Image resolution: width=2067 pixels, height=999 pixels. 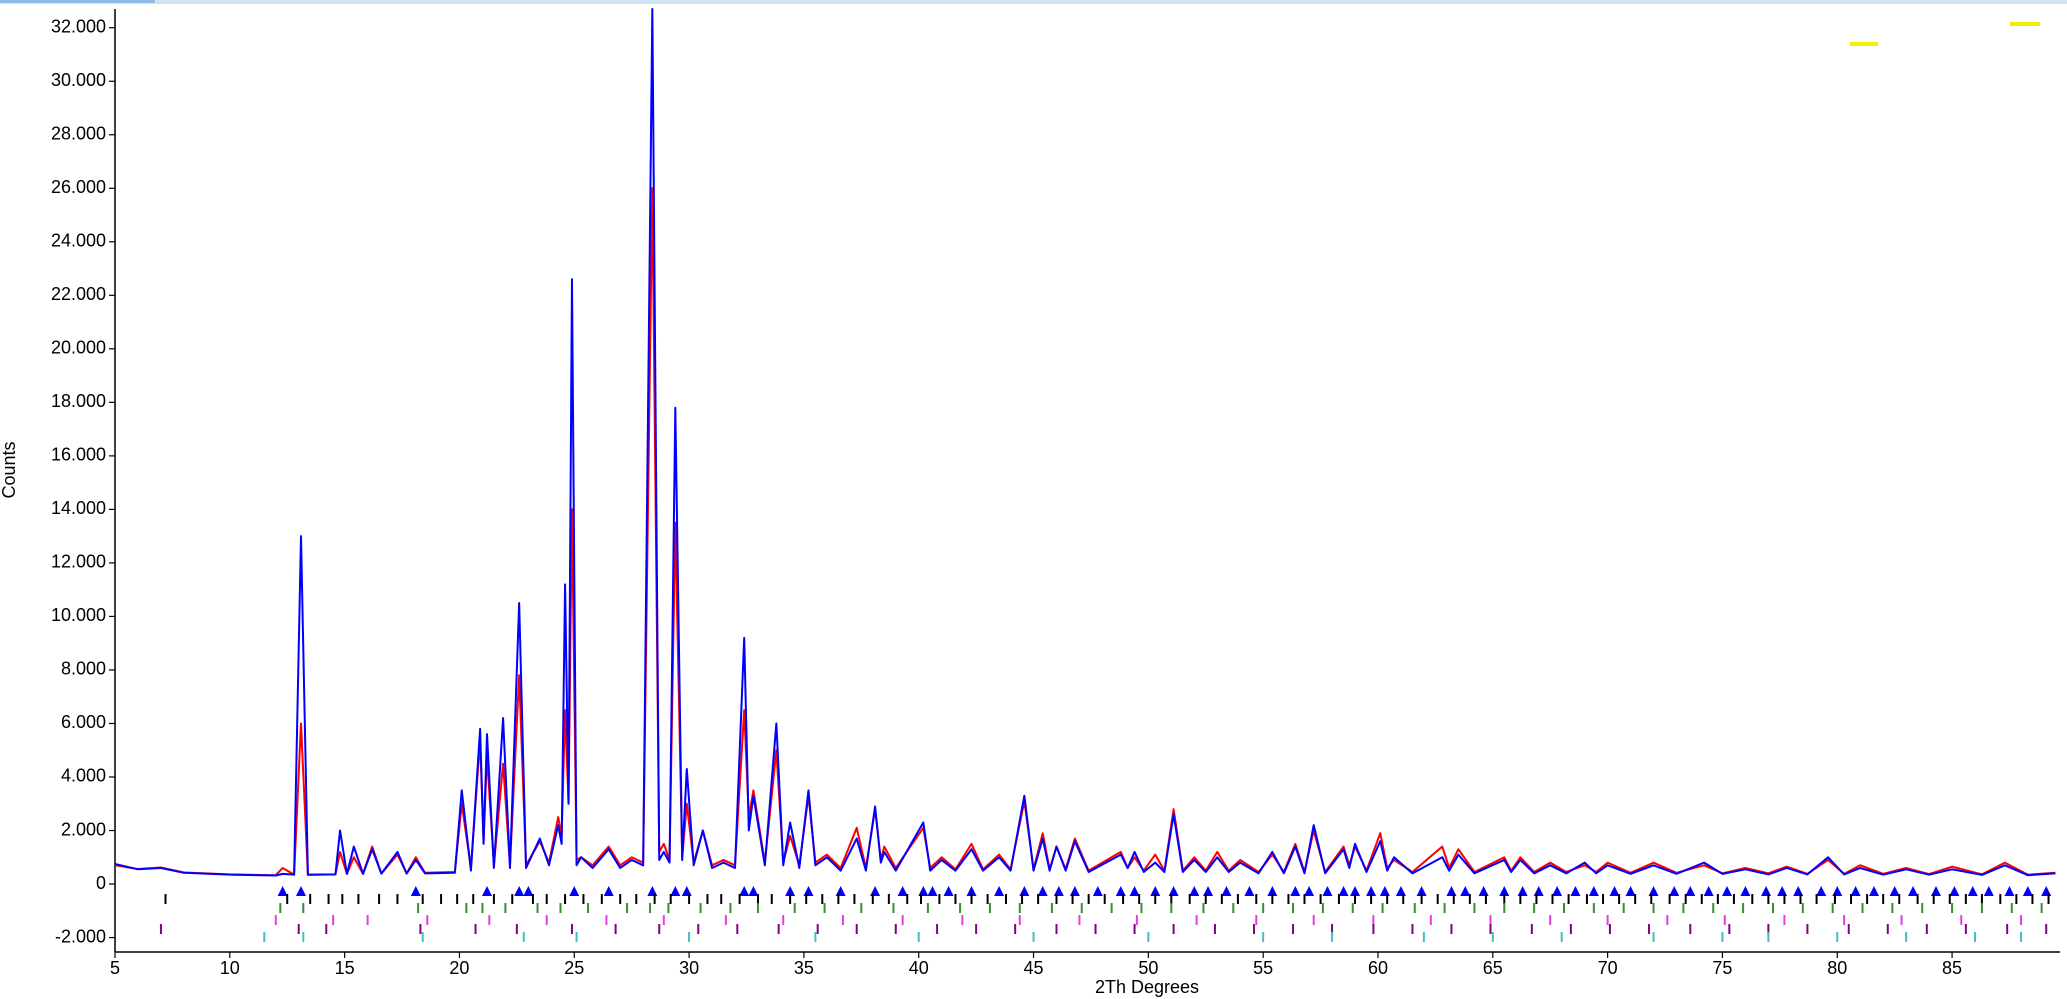 What do you see at coordinates (78, 26) in the screenshot?
I see `y-tick-label: 32.000` at bounding box center [78, 26].